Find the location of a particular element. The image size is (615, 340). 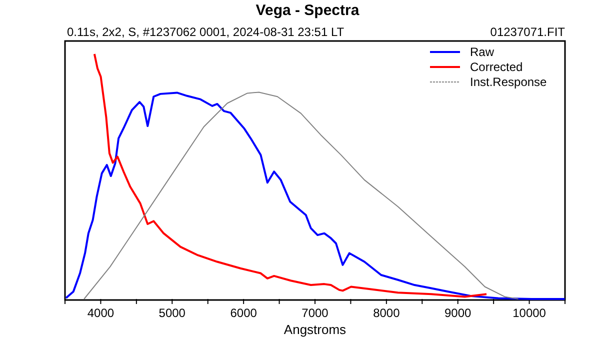

legend-label: Inst.Response is located at coordinates (509, 82).